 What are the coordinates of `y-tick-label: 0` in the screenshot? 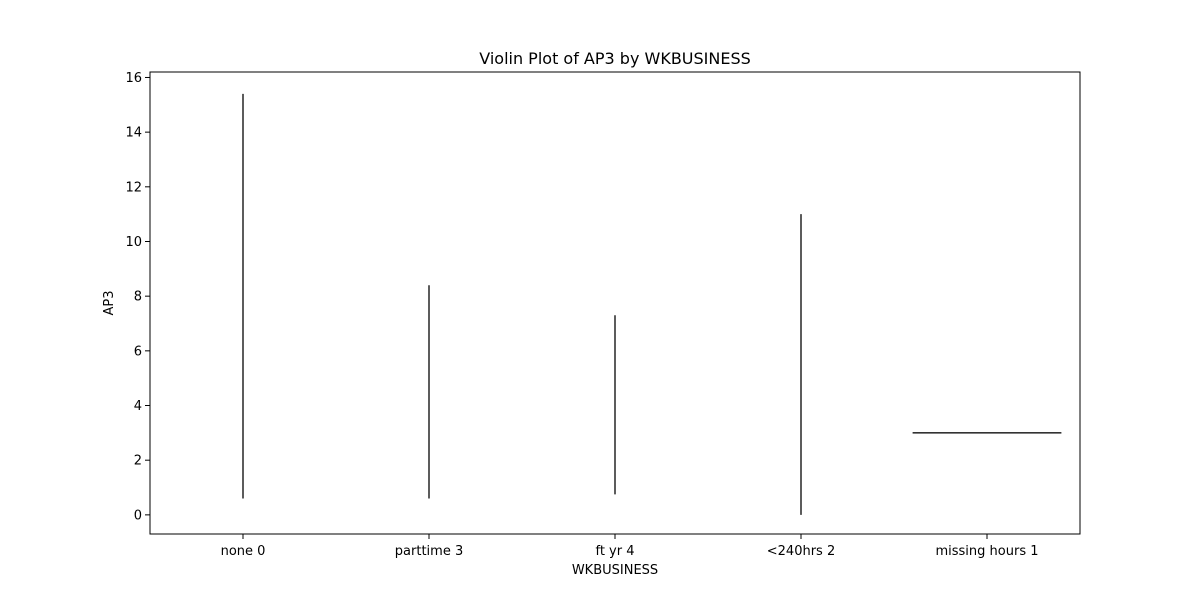 It's located at (138, 515).